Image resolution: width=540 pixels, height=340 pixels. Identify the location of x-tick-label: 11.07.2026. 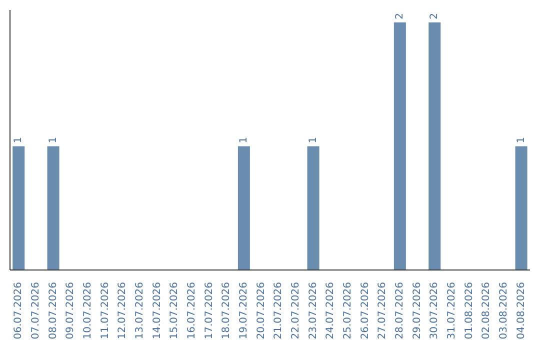
(105, 311).